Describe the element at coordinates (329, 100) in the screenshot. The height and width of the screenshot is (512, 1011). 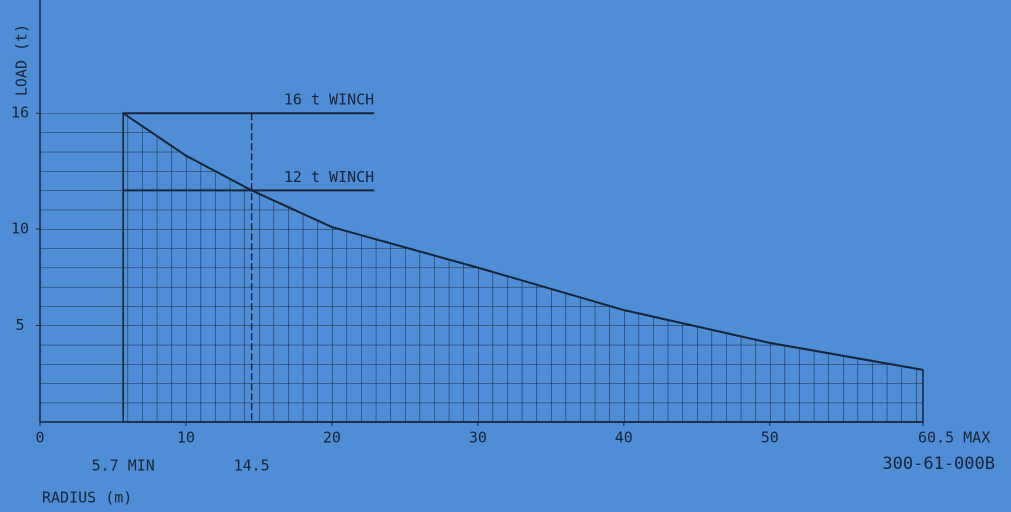
I see `reference-label: 16 t WINCH` at that location.